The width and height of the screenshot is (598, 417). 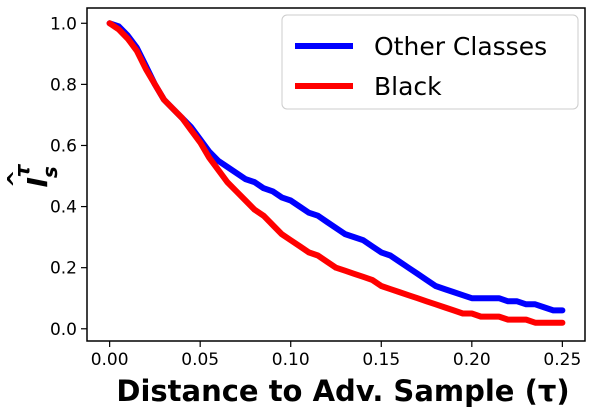 What do you see at coordinates (36, 175) in the screenshot?
I see `svg-text: Isτ` at bounding box center [36, 175].